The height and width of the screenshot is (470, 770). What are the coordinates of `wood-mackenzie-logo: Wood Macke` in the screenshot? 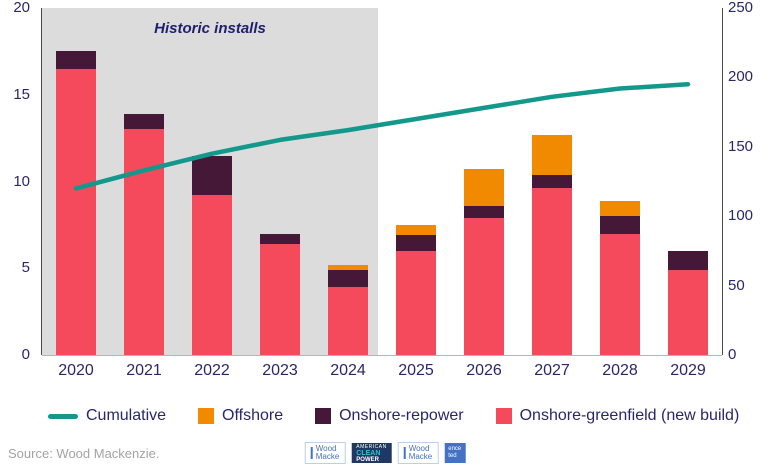 It's located at (325, 453).